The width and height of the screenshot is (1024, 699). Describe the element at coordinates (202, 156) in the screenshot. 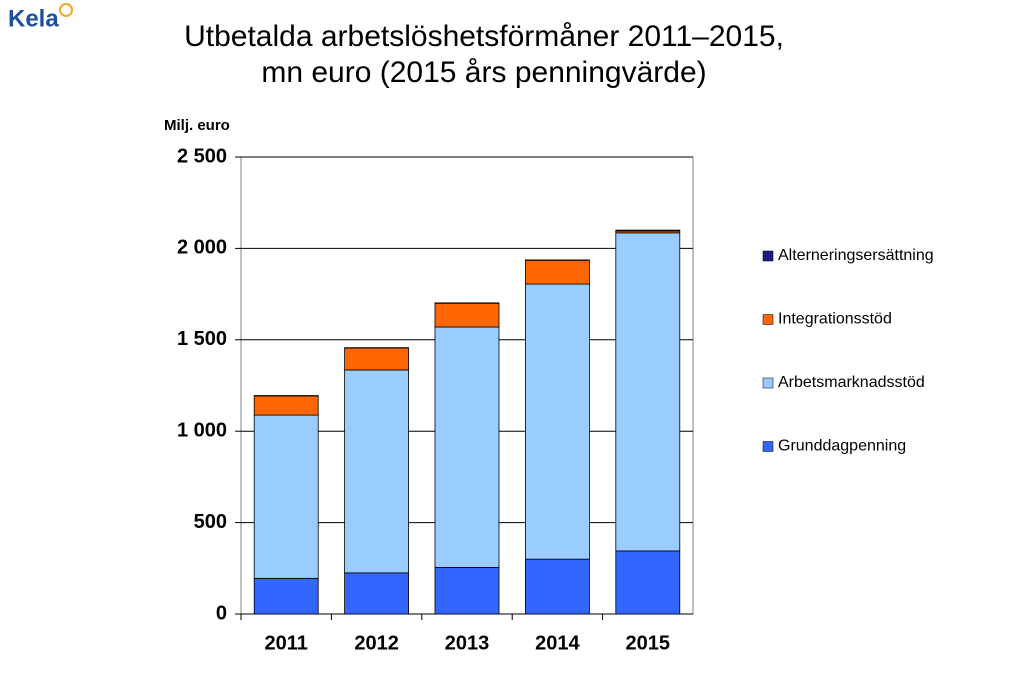

I see `y-tick-label: 2 500` at that location.